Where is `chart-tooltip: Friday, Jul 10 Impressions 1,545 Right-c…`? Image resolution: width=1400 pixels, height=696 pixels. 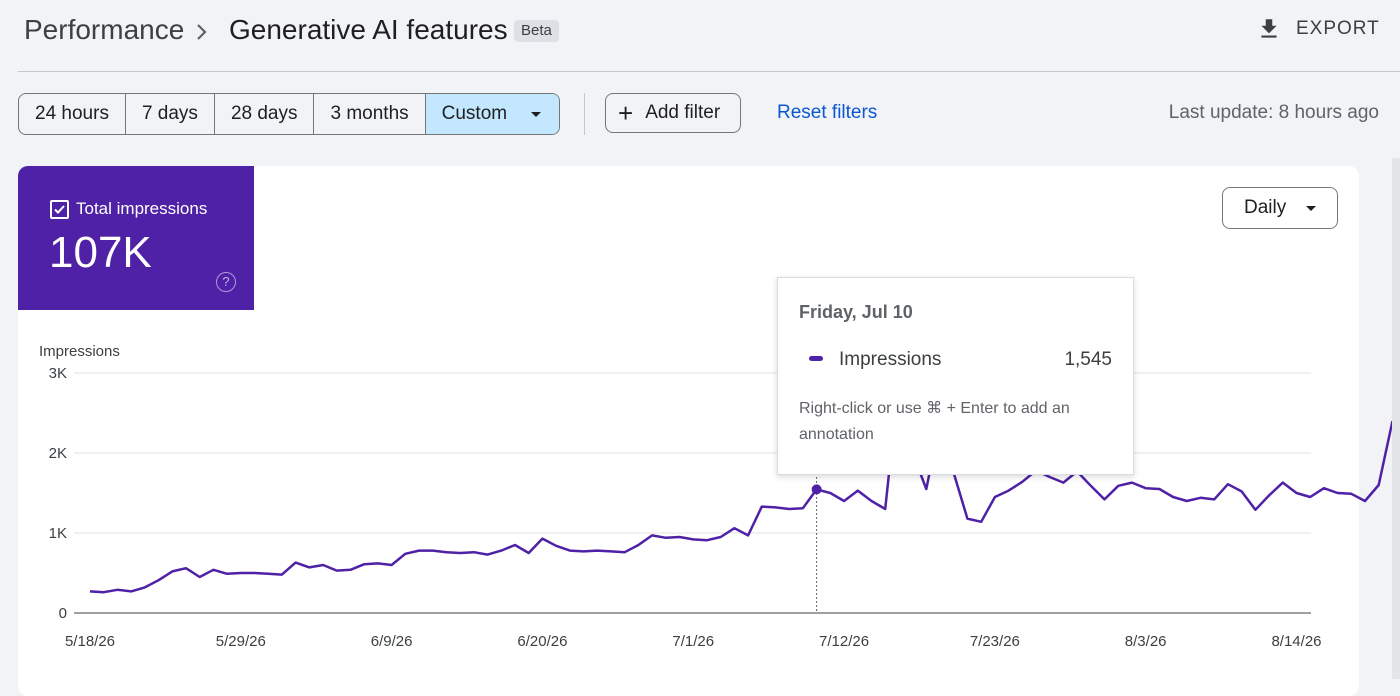 chart-tooltip: Friday, Jul 10 Impressions 1,545 Right-c… is located at coordinates (955, 376).